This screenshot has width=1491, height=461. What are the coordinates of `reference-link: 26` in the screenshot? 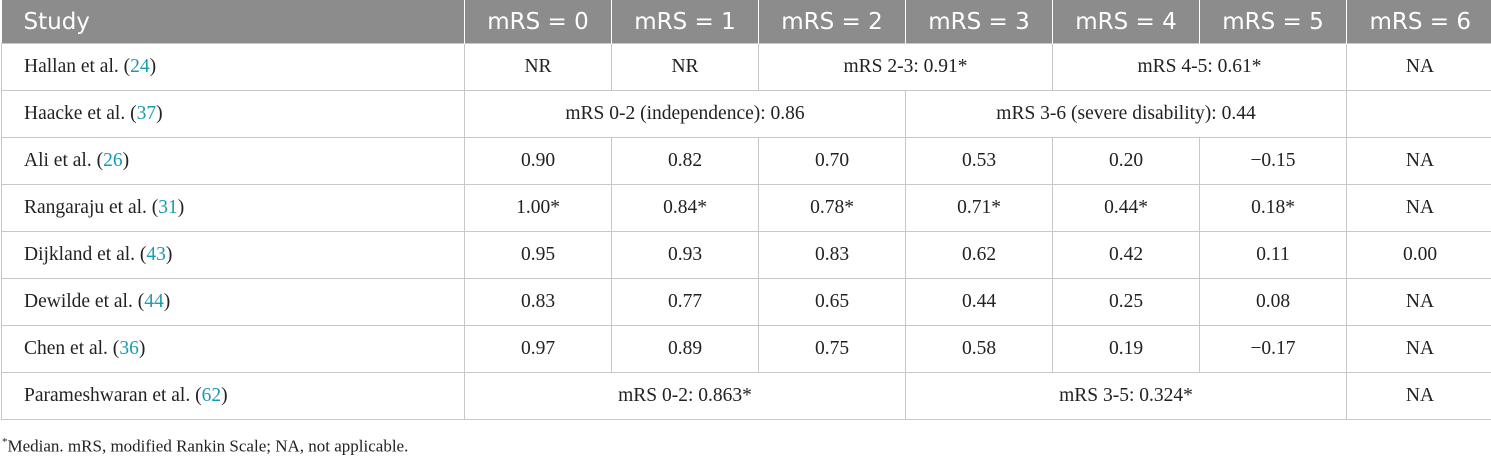 It's located at (113, 160).